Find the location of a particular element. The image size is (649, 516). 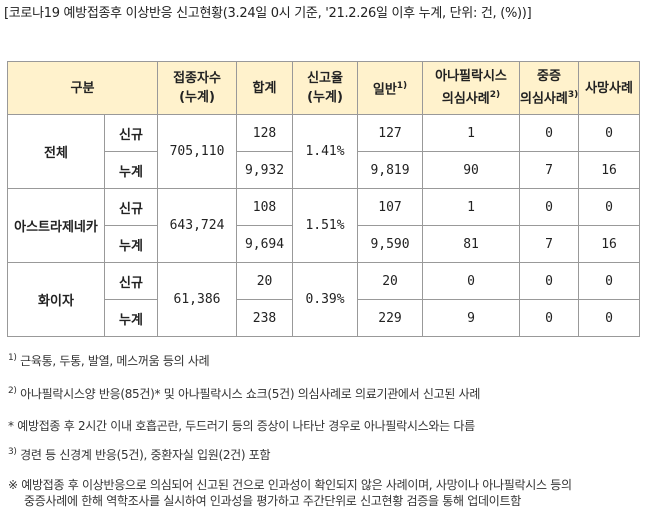

general-cell: 9,590 is located at coordinates (390, 244).